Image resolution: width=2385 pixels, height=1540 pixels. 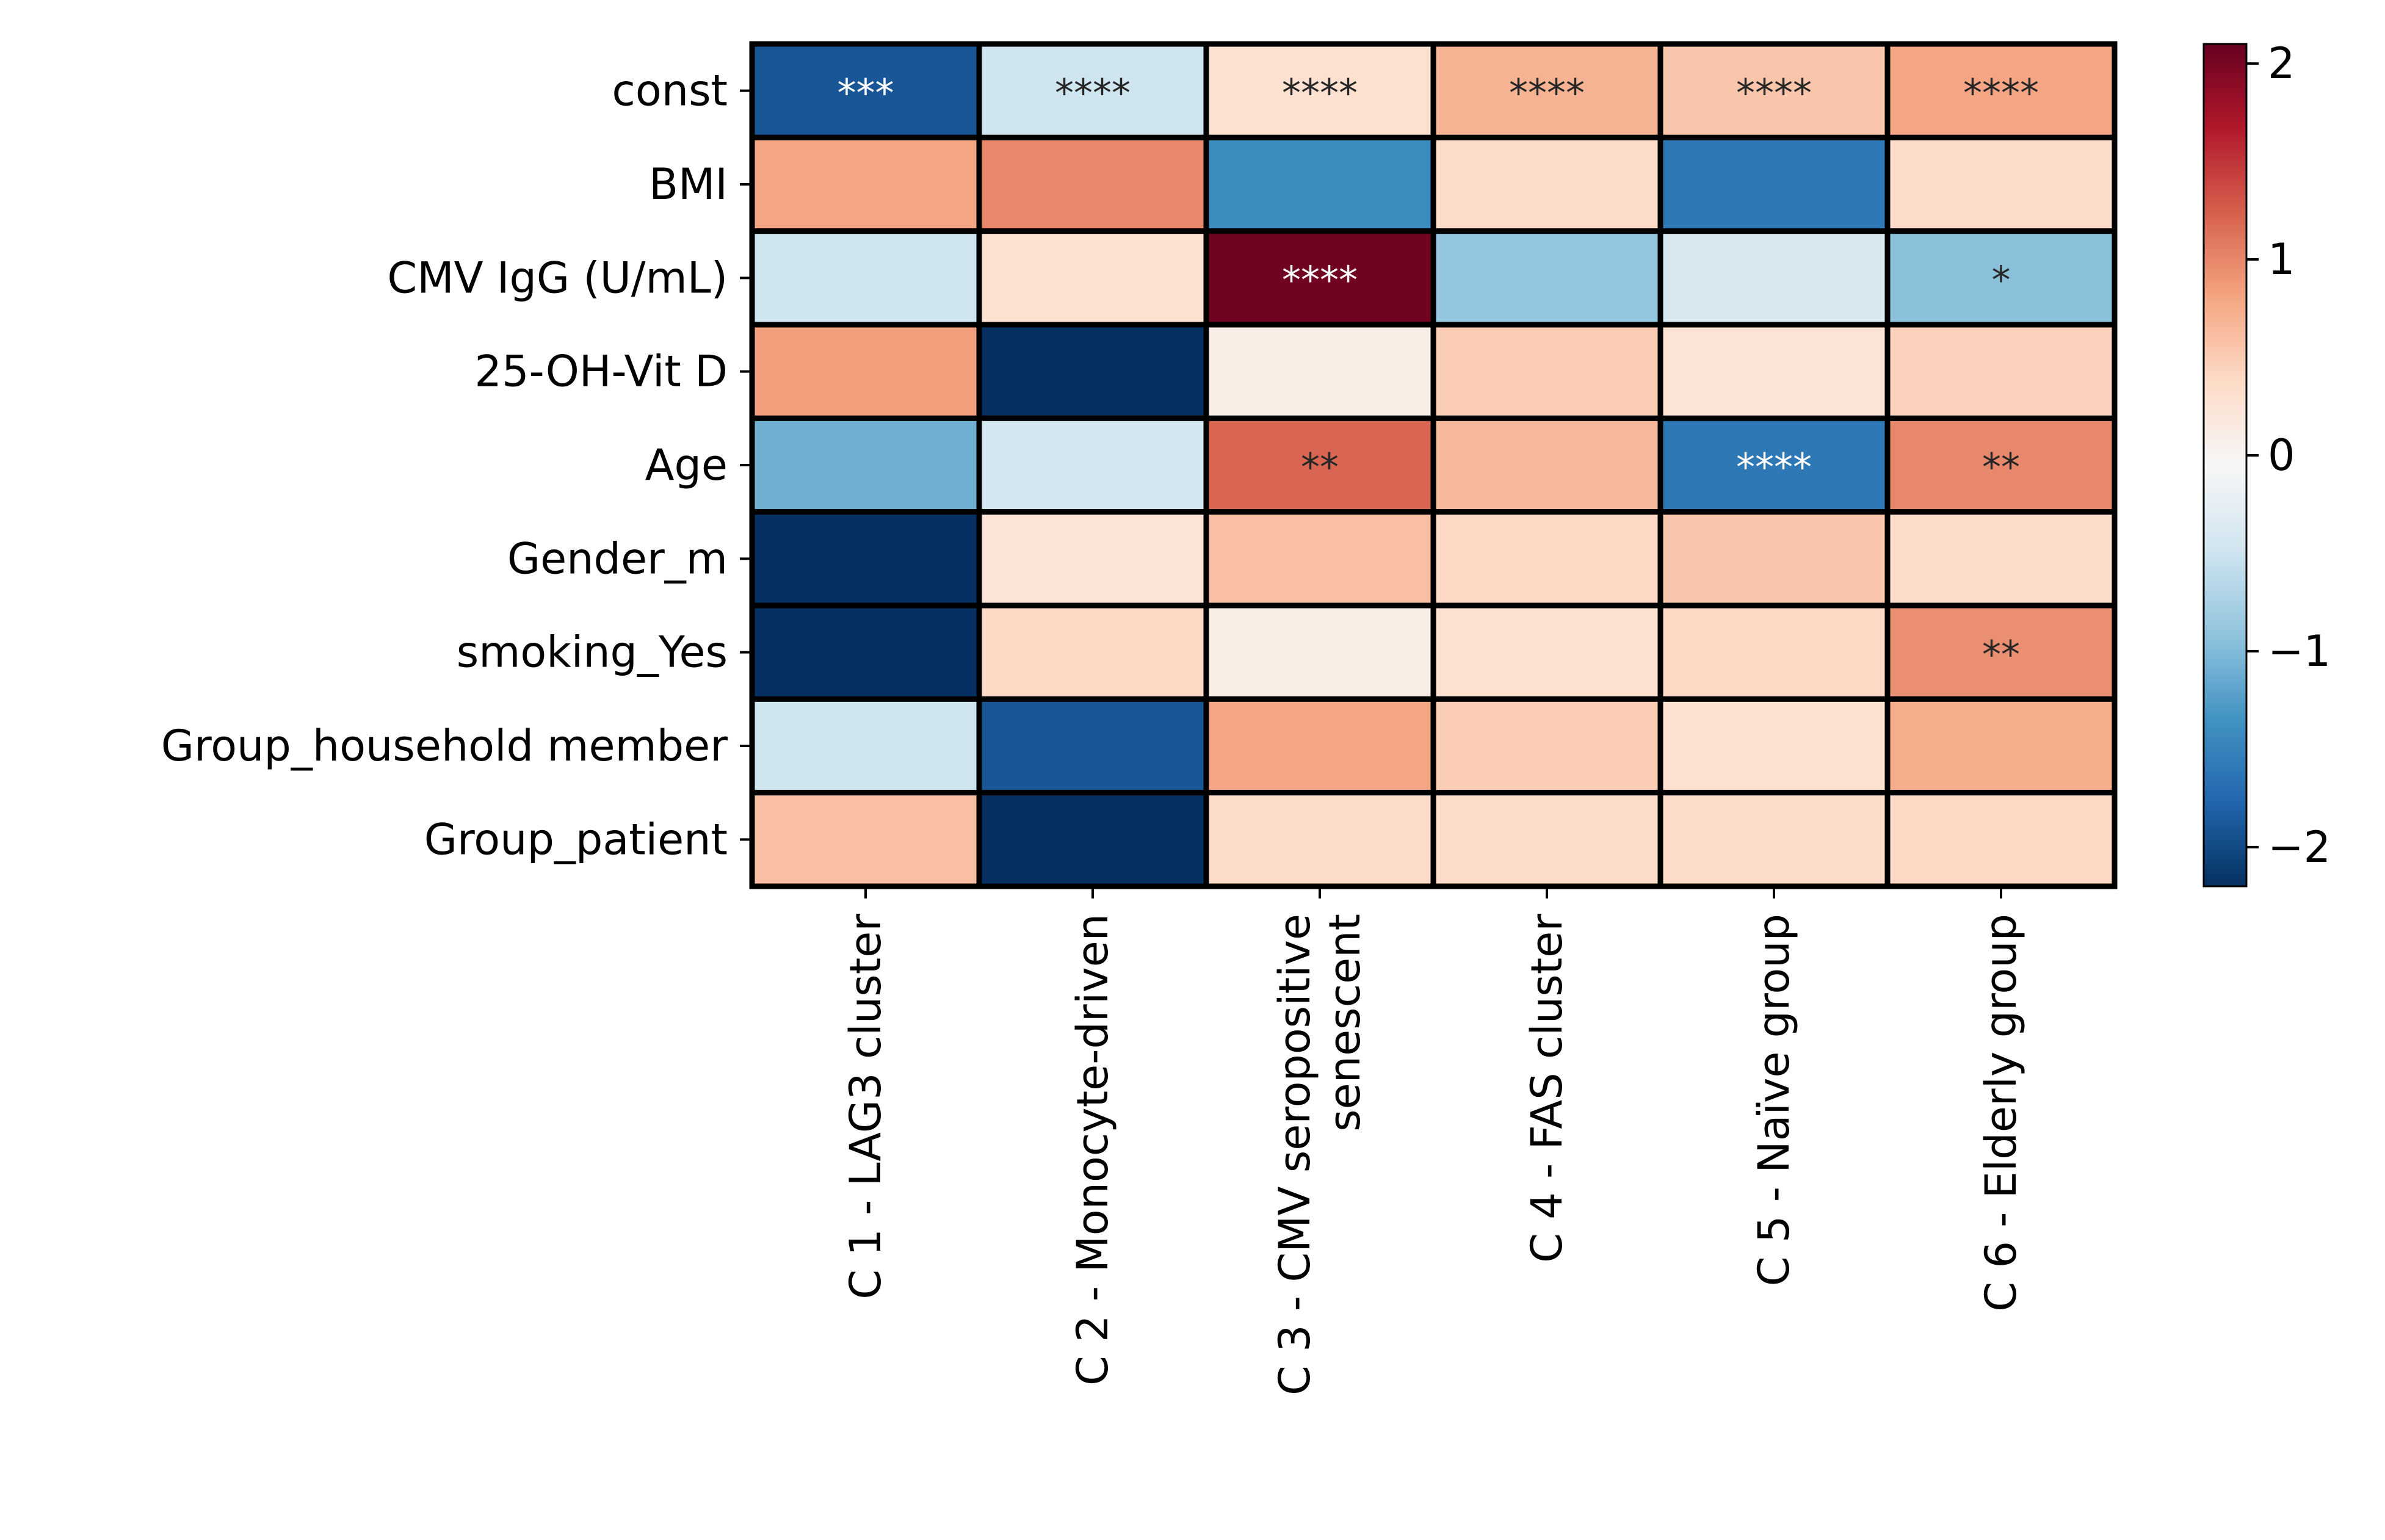 What do you see at coordinates (688, 184) in the screenshot?
I see `row-label-bmi: BMI` at bounding box center [688, 184].